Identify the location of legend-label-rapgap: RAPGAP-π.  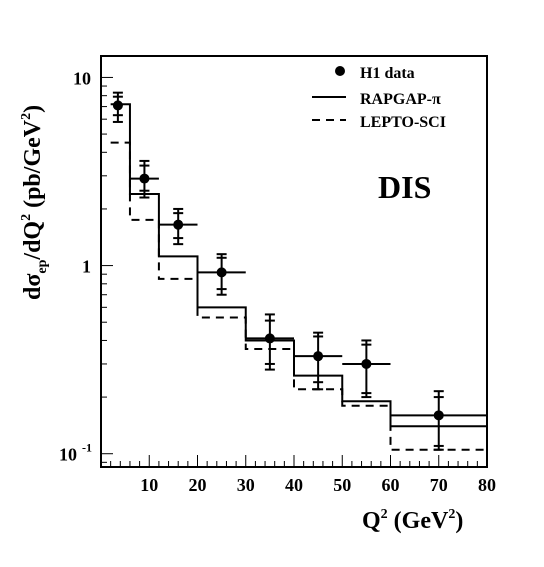
(400, 99).